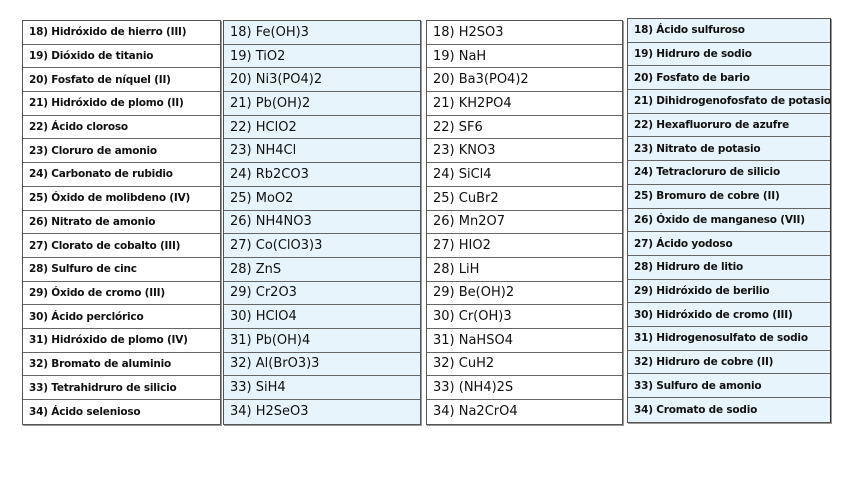 The image size is (848, 477). Describe the element at coordinates (729, 363) in the screenshot. I see `compound-name-cell: 32) Hidruro de cobre (II)` at that location.